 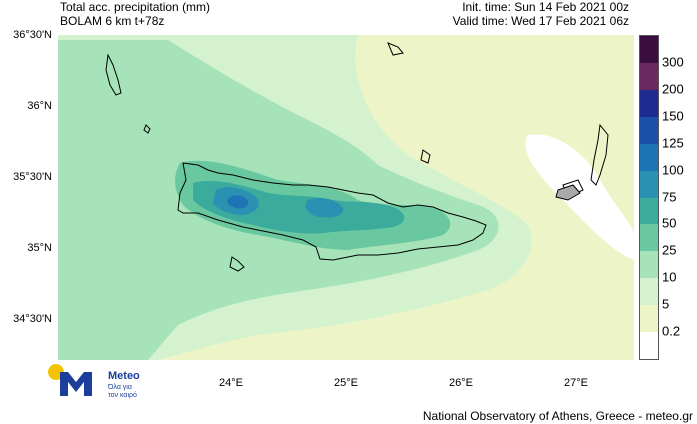 I want to click on precip-100mm-region, so click(x=237, y=202).